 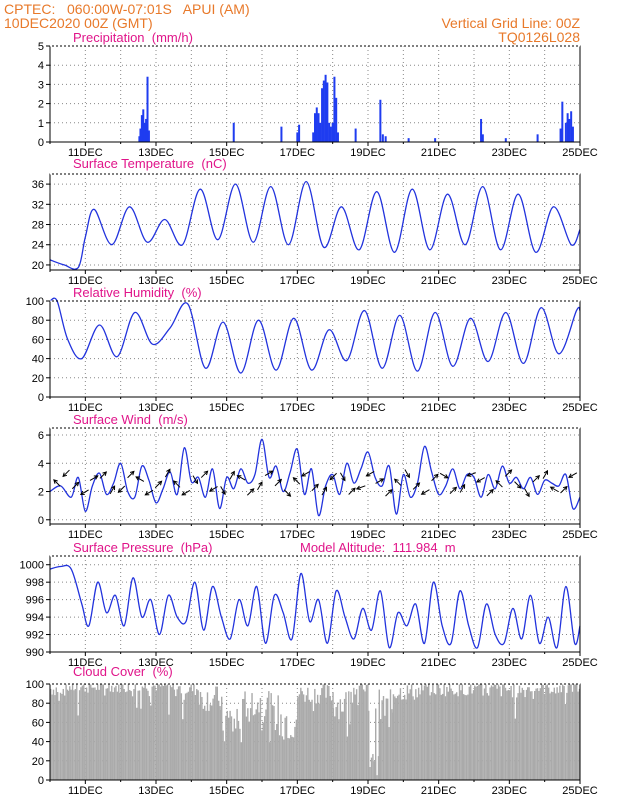 I want to click on y-tick-label: 990, so click(x=35, y=653).